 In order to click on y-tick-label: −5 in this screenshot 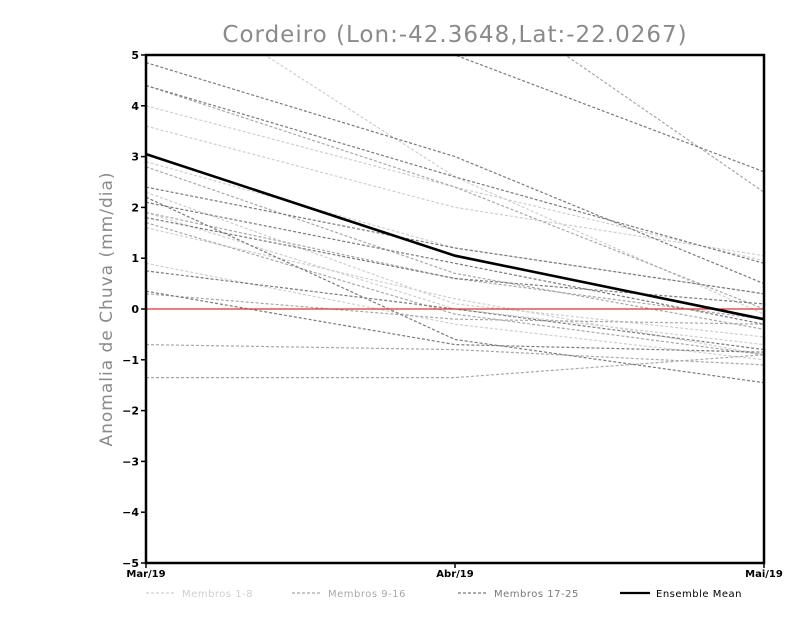, I will do `click(130, 563)`.